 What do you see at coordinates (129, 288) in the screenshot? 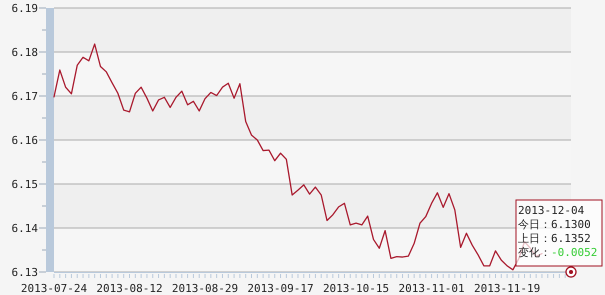
I see `x-tick-label: 2013-08-12` at bounding box center [129, 288].